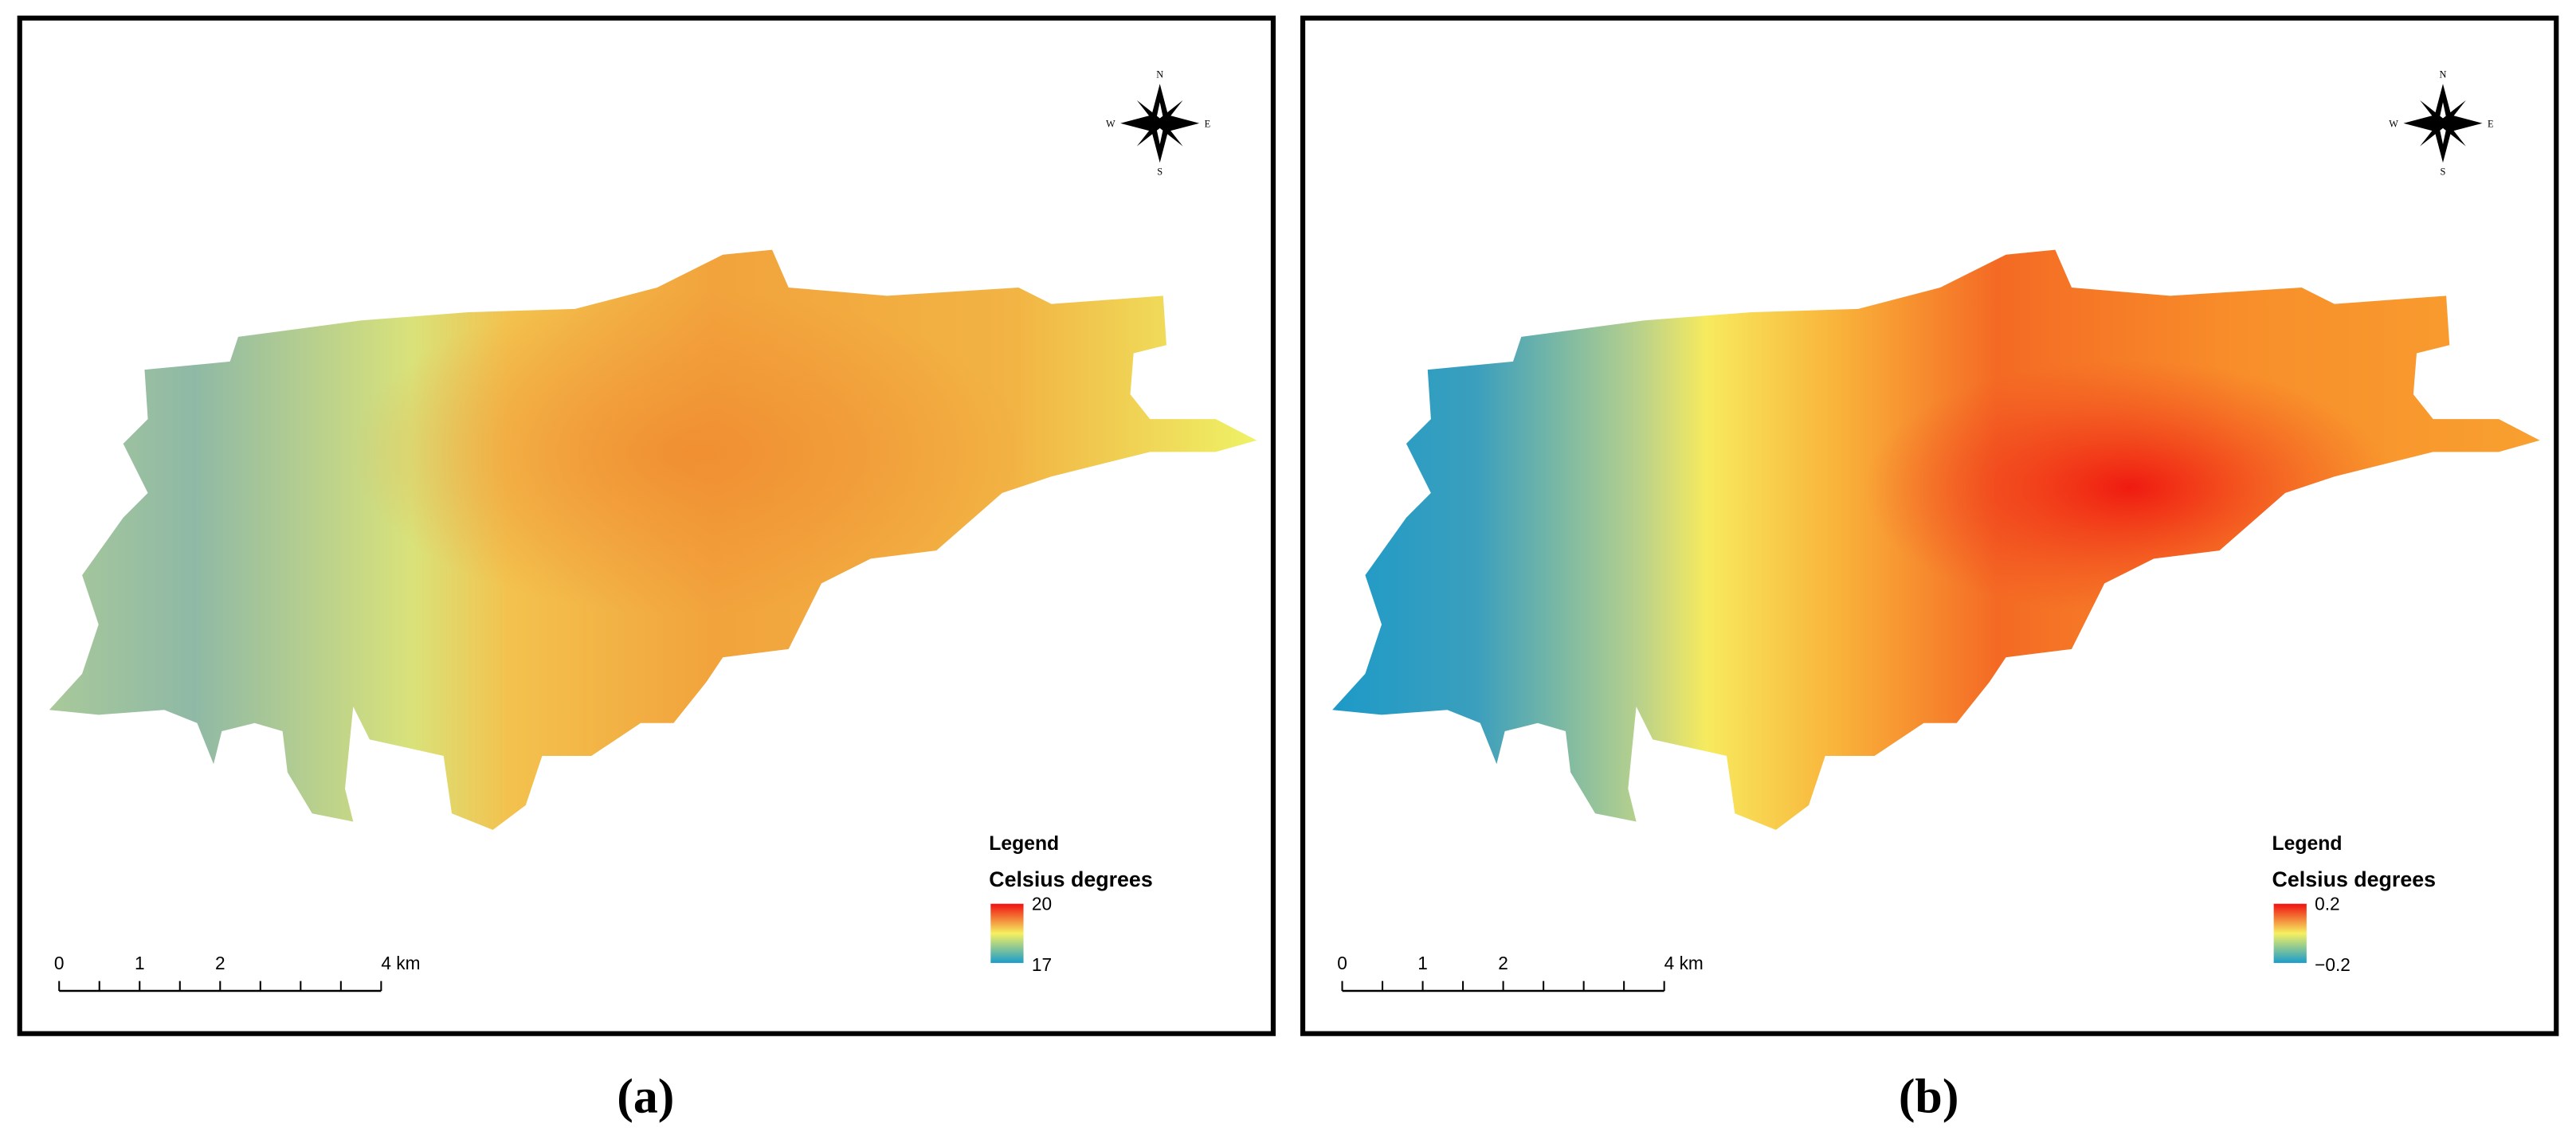  I want to click on legend-max: 20, so click(1042, 904).